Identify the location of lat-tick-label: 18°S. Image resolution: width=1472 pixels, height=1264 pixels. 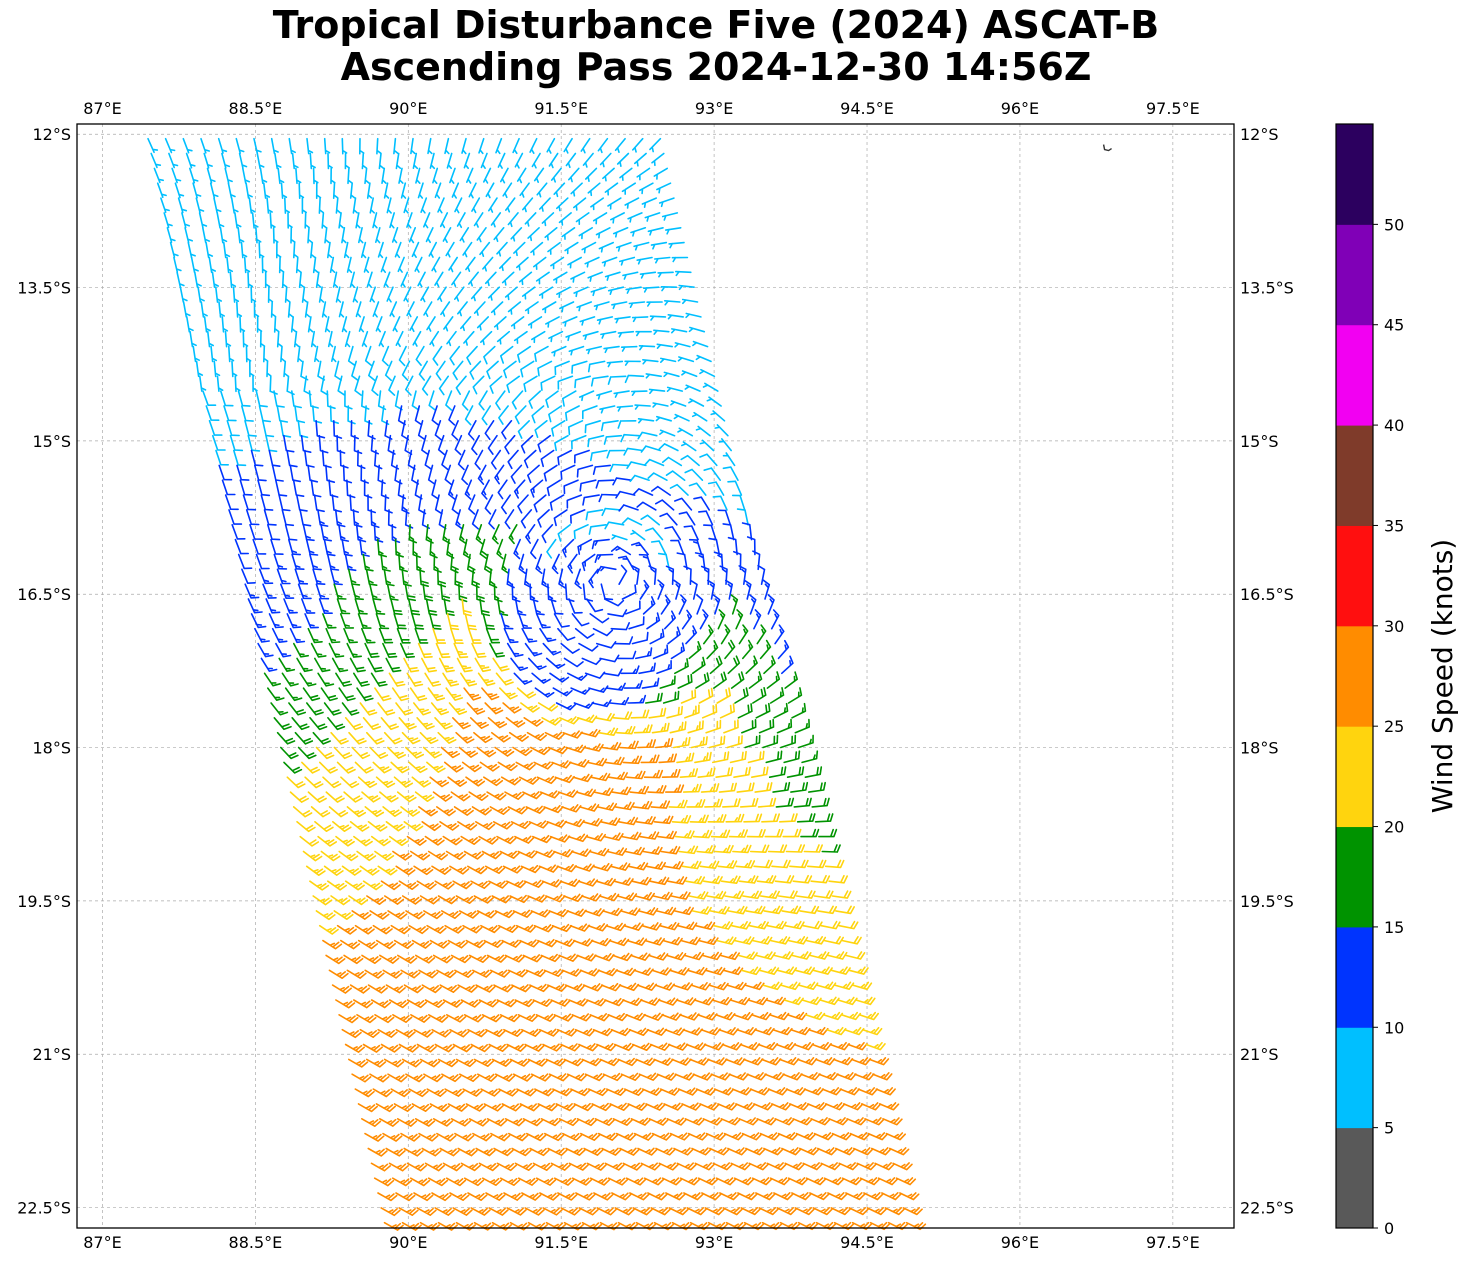
(51, 748).